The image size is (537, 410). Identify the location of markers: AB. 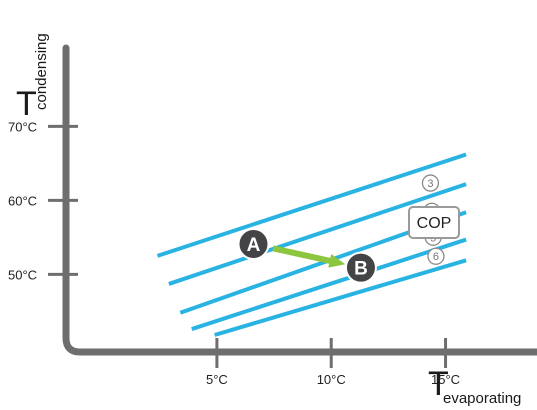
(307, 256).